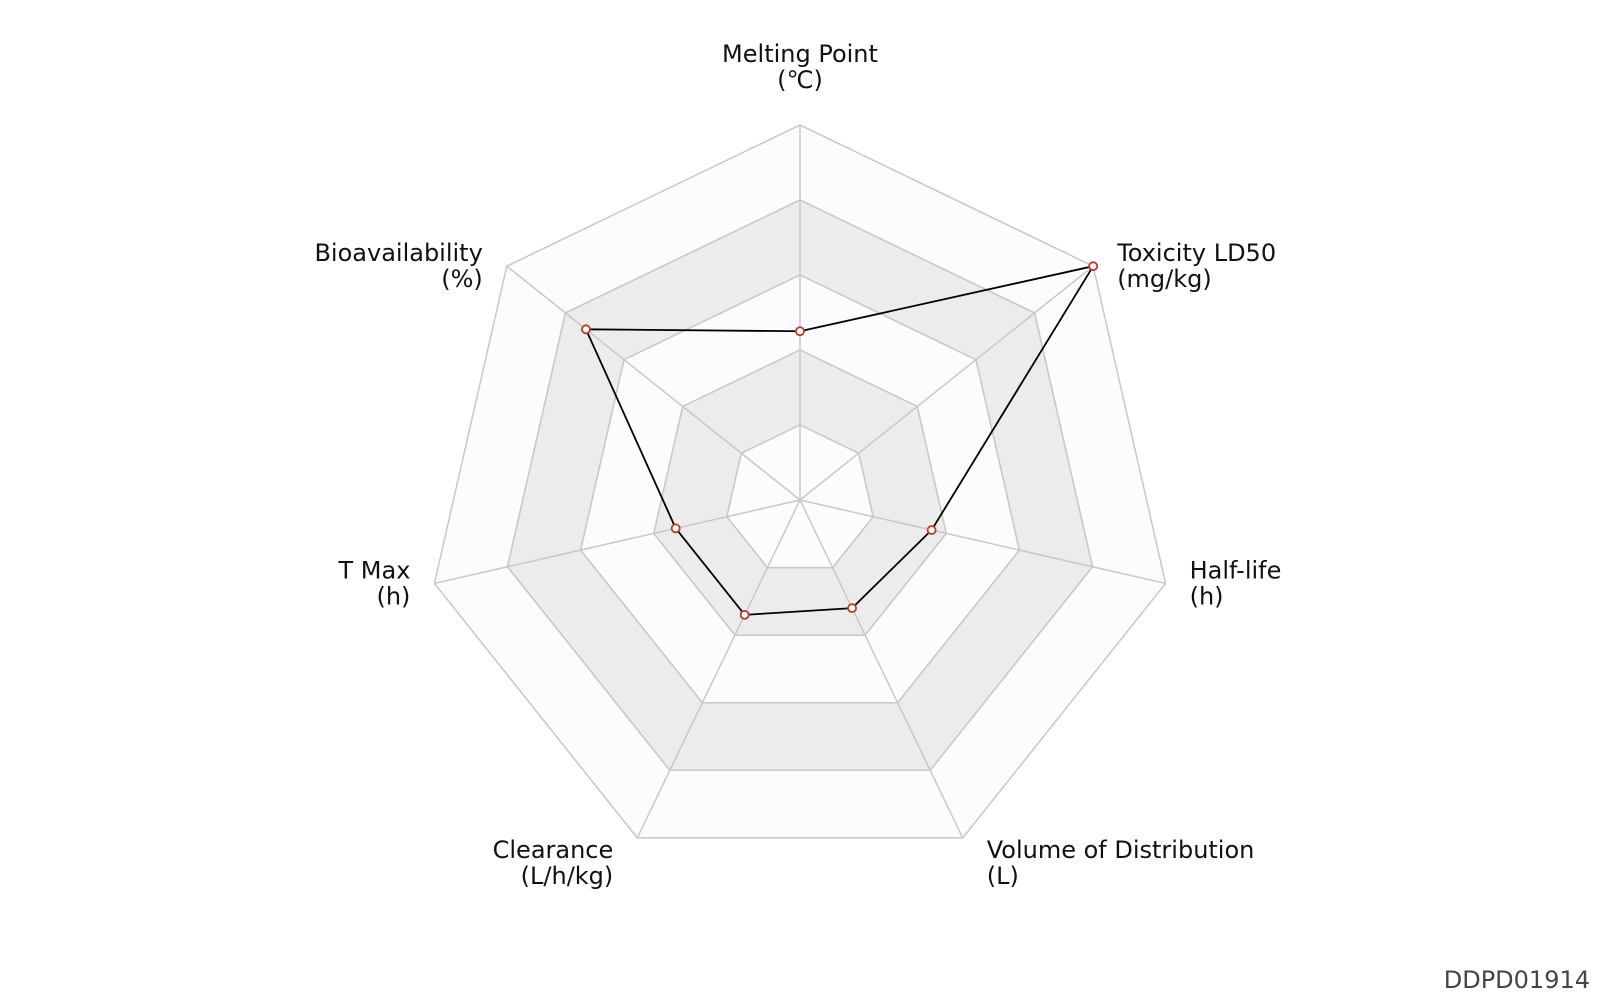  Describe the element at coordinates (1516, 980) in the screenshot. I see `chart-id-label: DDPD01914` at that location.